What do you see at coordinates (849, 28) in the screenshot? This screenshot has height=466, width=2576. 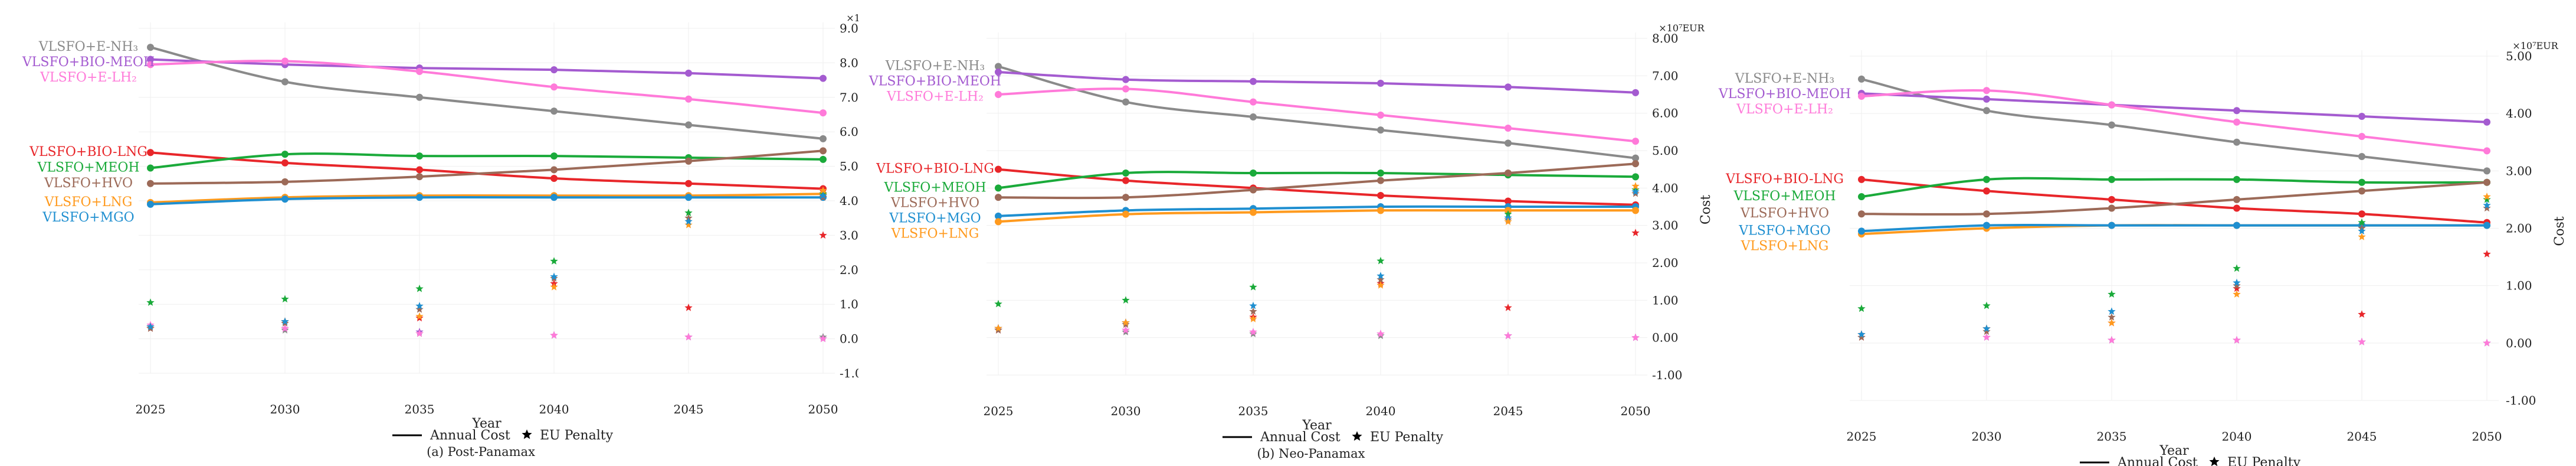 I see `y-tick-label: 9.00` at bounding box center [849, 28].